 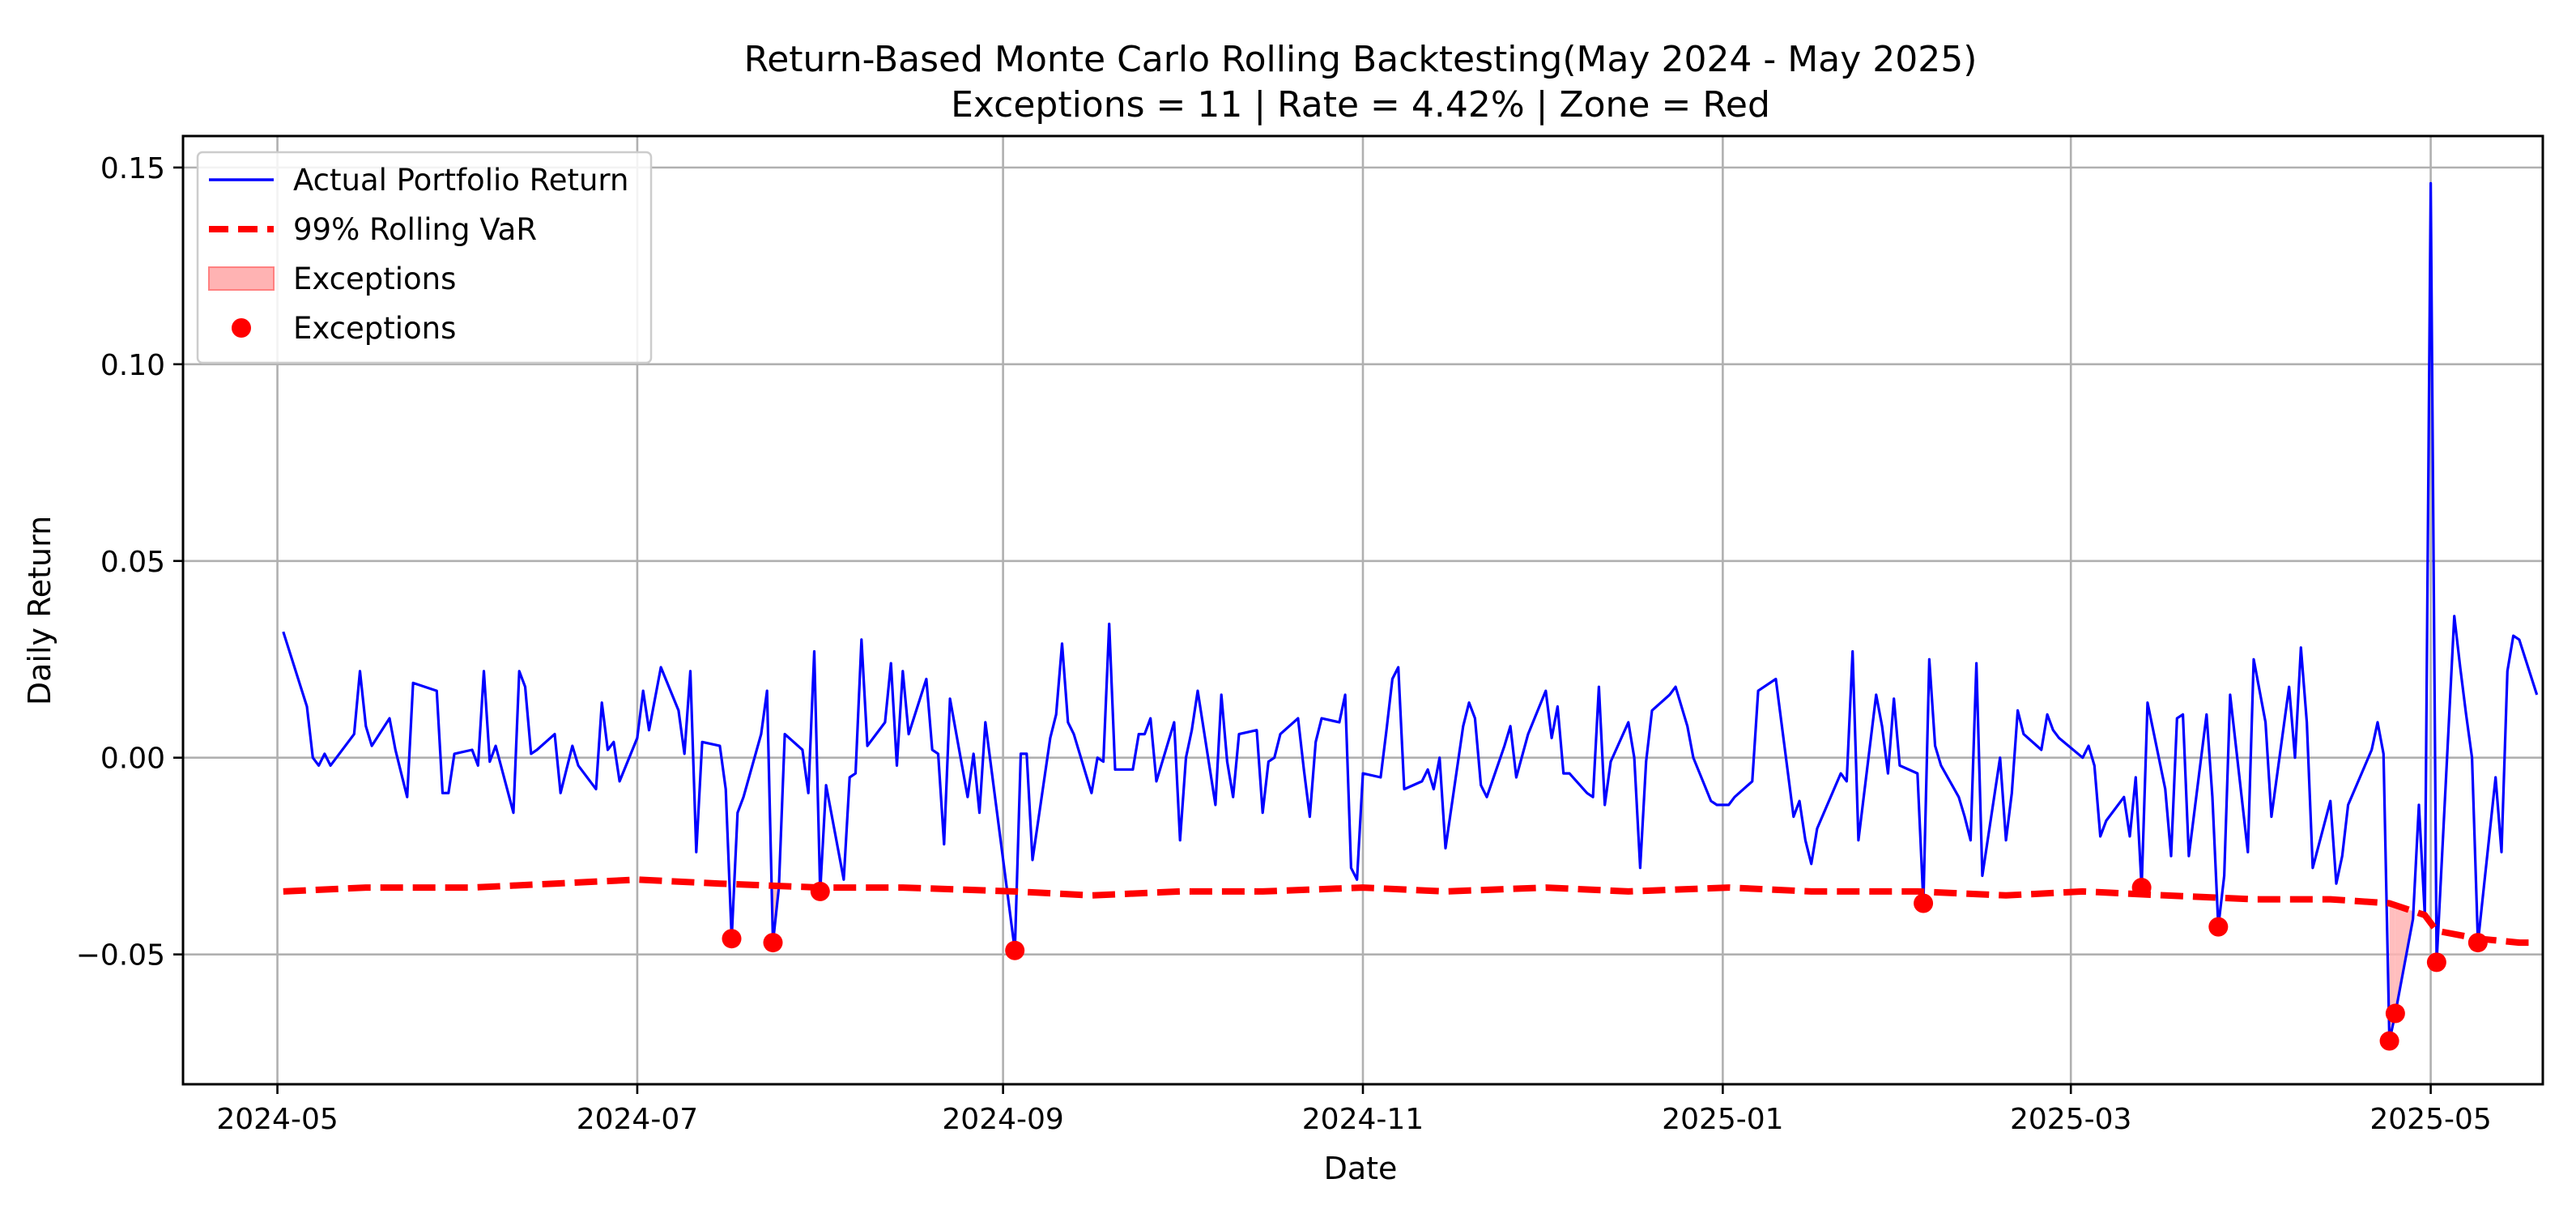 I want to click on x-tick-label: 2025-05, so click(x=2430, y=1120).